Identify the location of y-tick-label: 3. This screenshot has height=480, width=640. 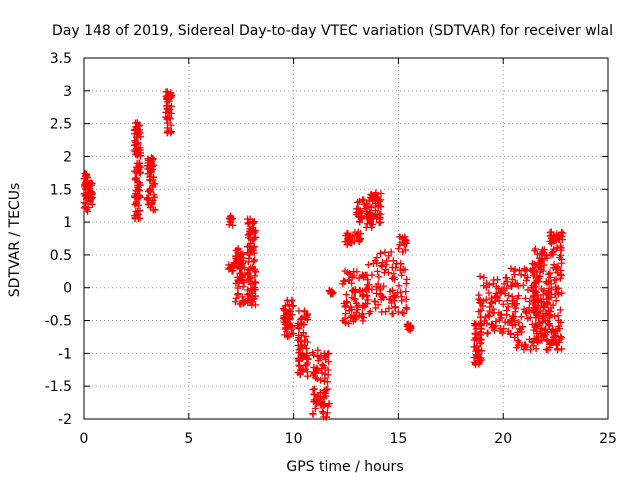
(67, 92).